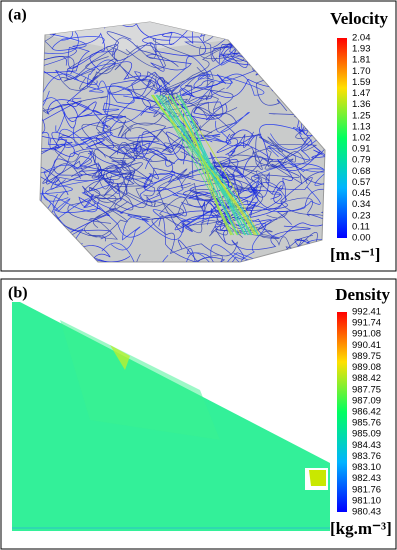 This screenshot has height=550, width=397. What do you see at coordinates (361, 60) in the screenshot?
I see `colorbar-tick-label: 1.81` at bounding box center [361, 60].